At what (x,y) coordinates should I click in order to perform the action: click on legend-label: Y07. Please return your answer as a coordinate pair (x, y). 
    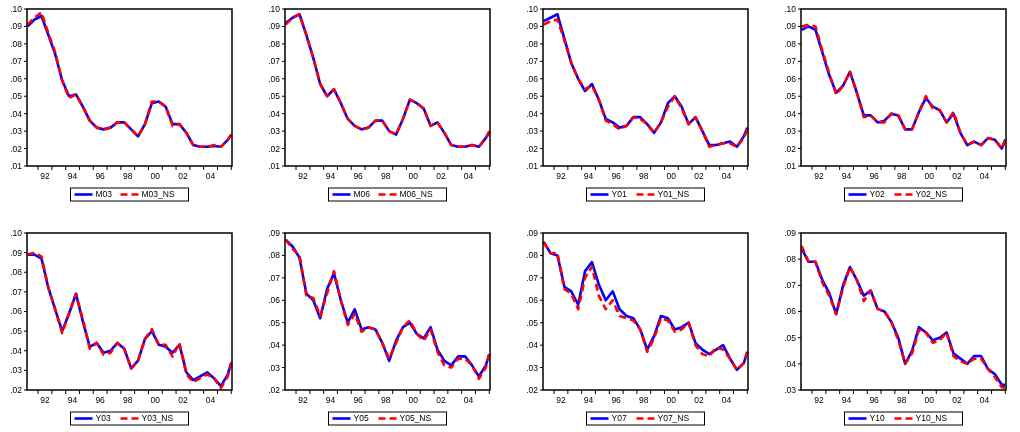
    Looking at the image, I should click on (619, 418).